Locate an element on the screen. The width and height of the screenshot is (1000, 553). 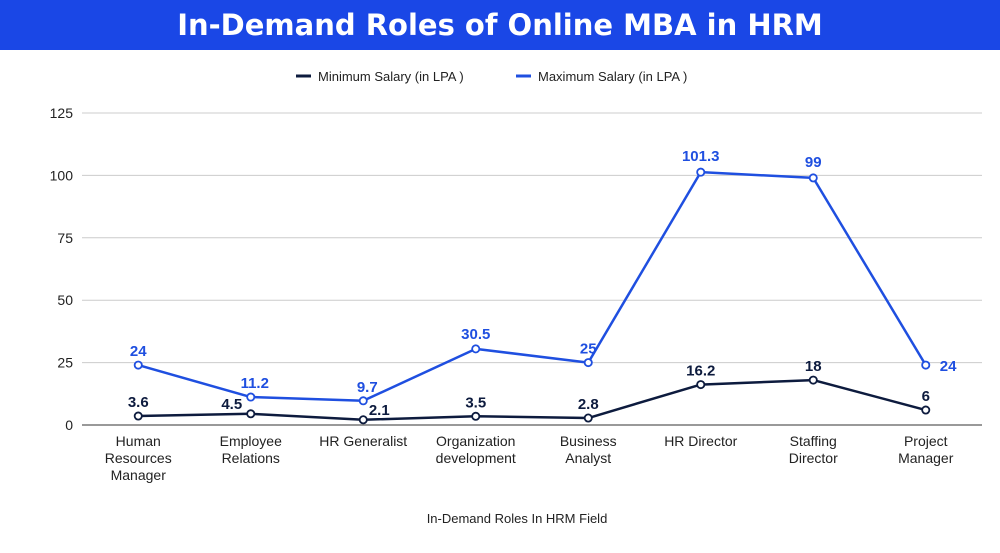
x-axis-label: In-Demand Roles In HRM Field is located at coordinates (517, 518).